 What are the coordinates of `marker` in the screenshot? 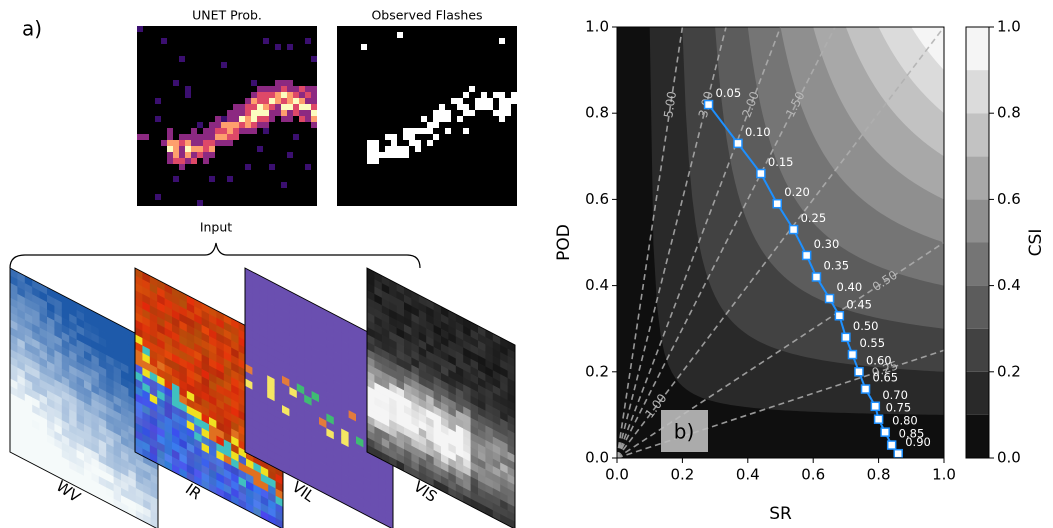 It's located at (793, 229).